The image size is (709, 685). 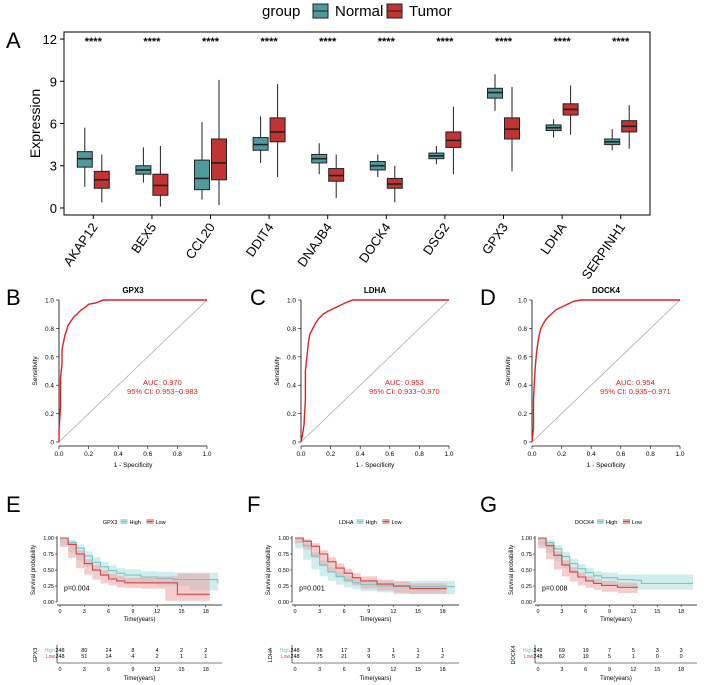 What do you see at coordinates (133, 371) in the screenshot?
I see `roc-diagonal` at bounding box center [133, 371].